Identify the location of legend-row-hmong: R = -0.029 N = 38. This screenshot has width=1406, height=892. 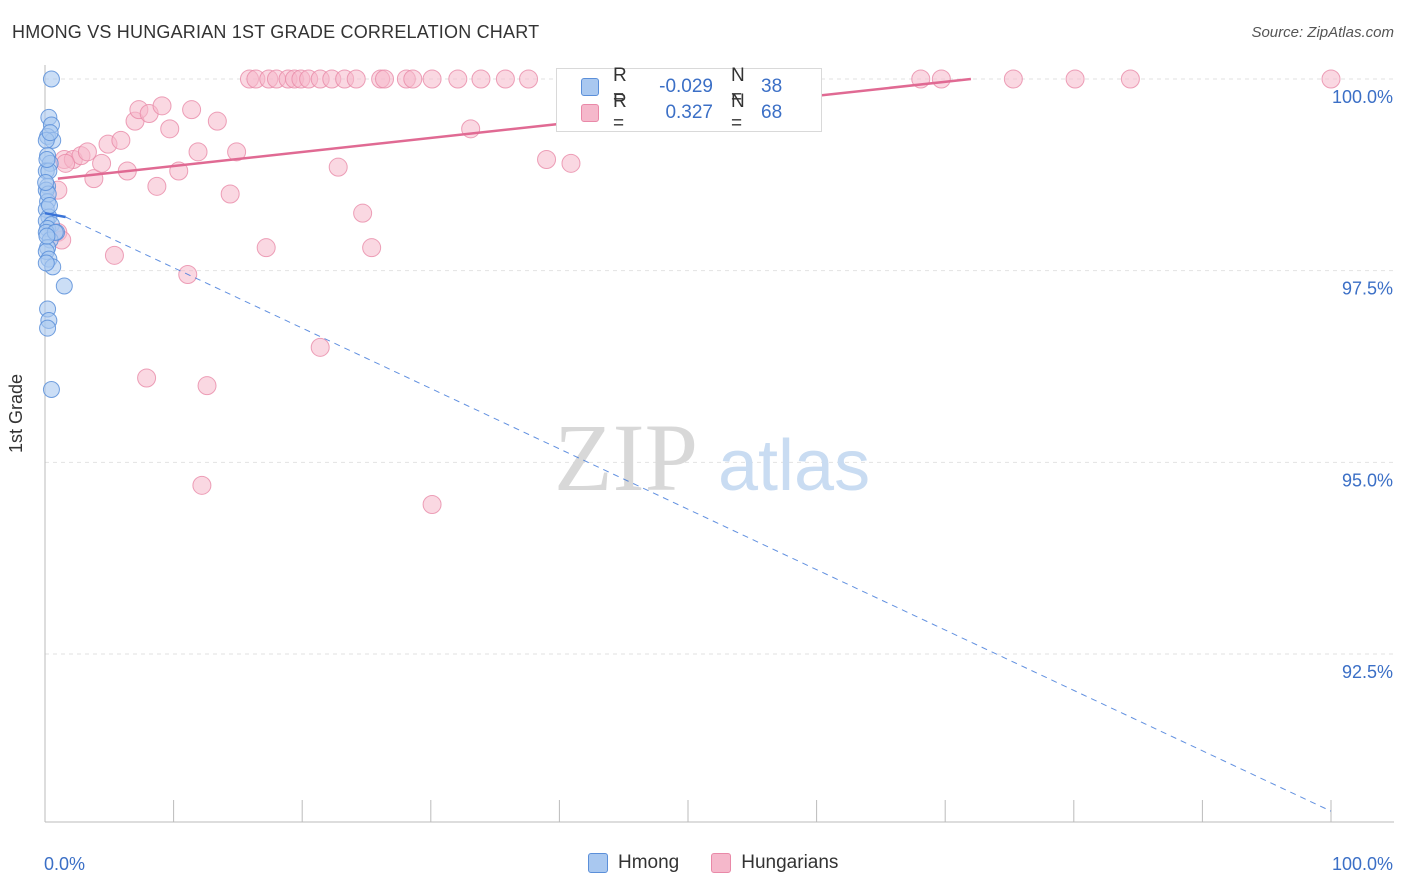
(682, 86).